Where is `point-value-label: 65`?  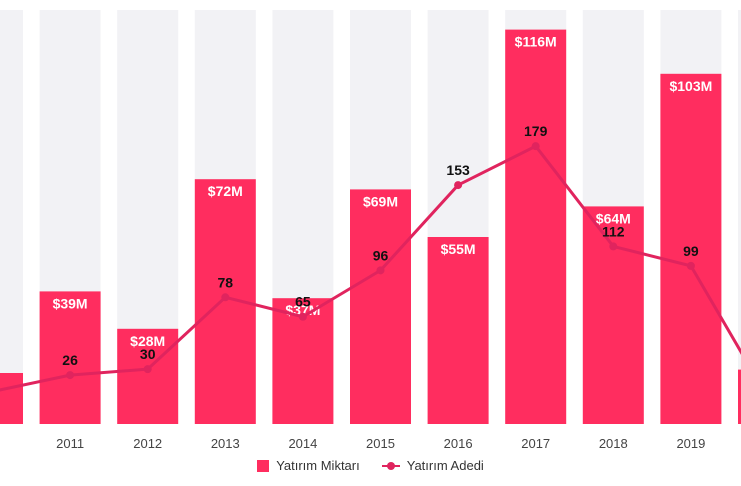
point-value-label: 65 is located at coordinates (303, 302).